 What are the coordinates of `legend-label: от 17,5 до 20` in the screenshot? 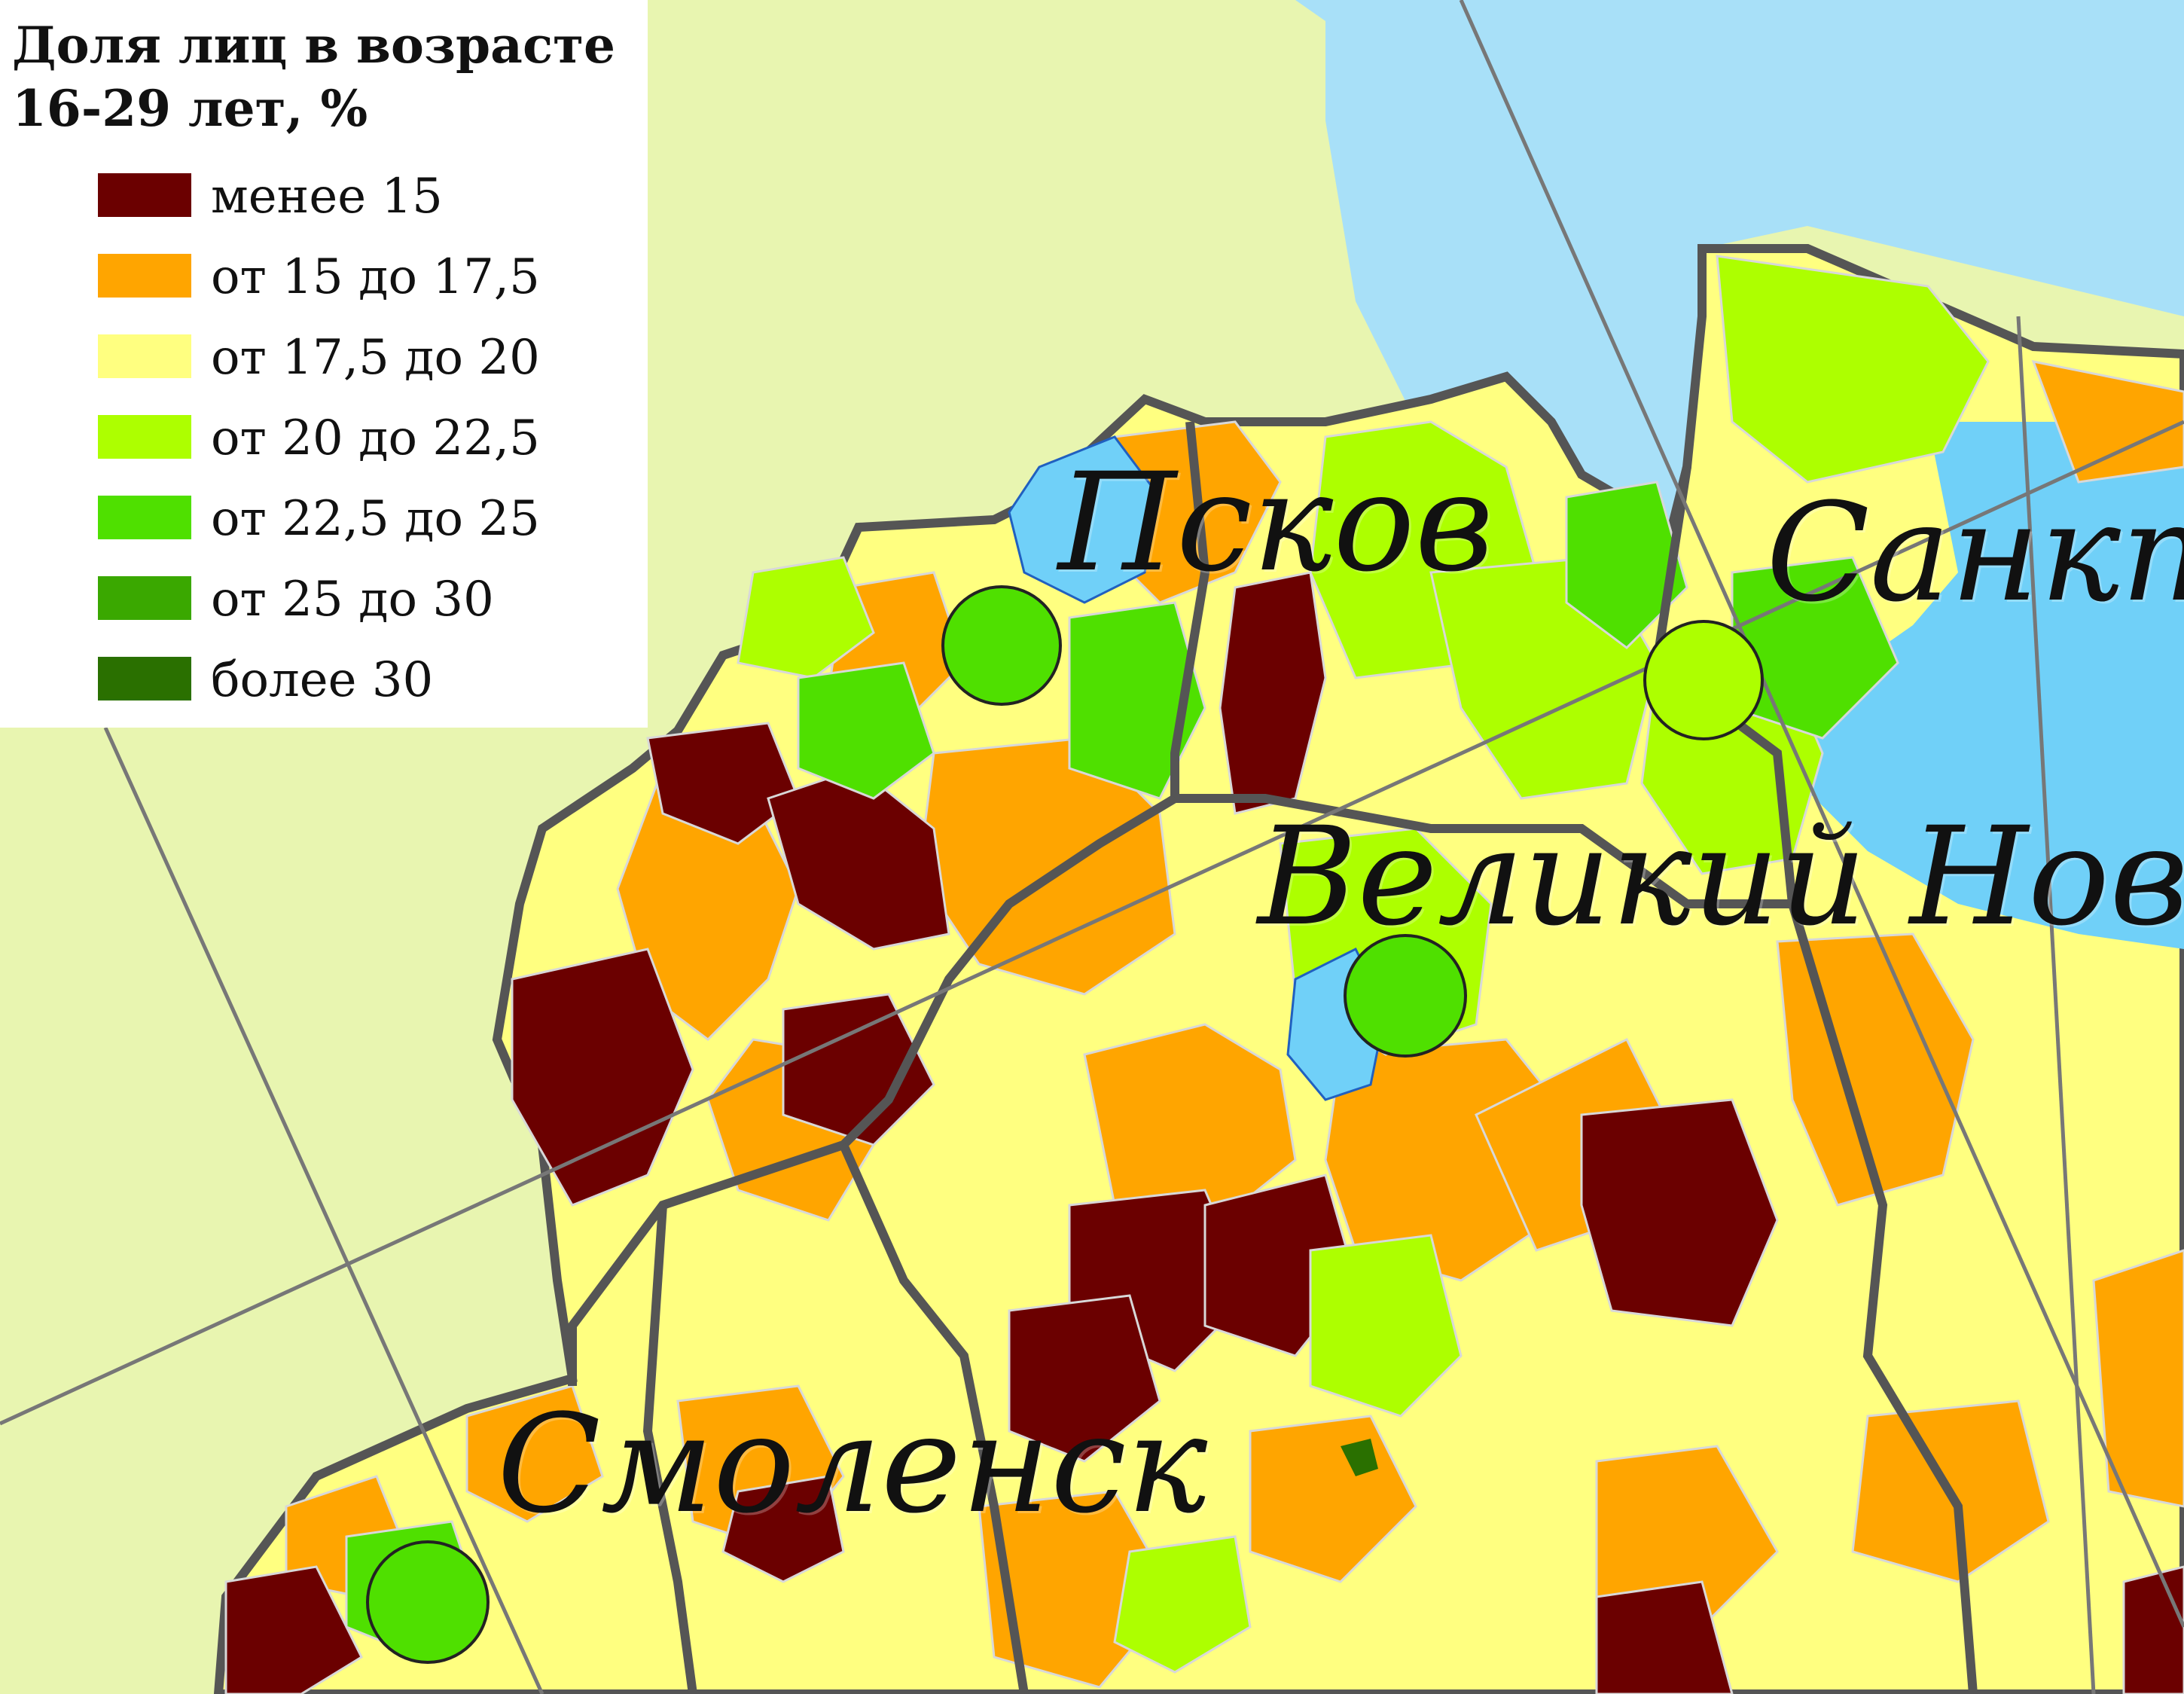 It's located at (375, 358).